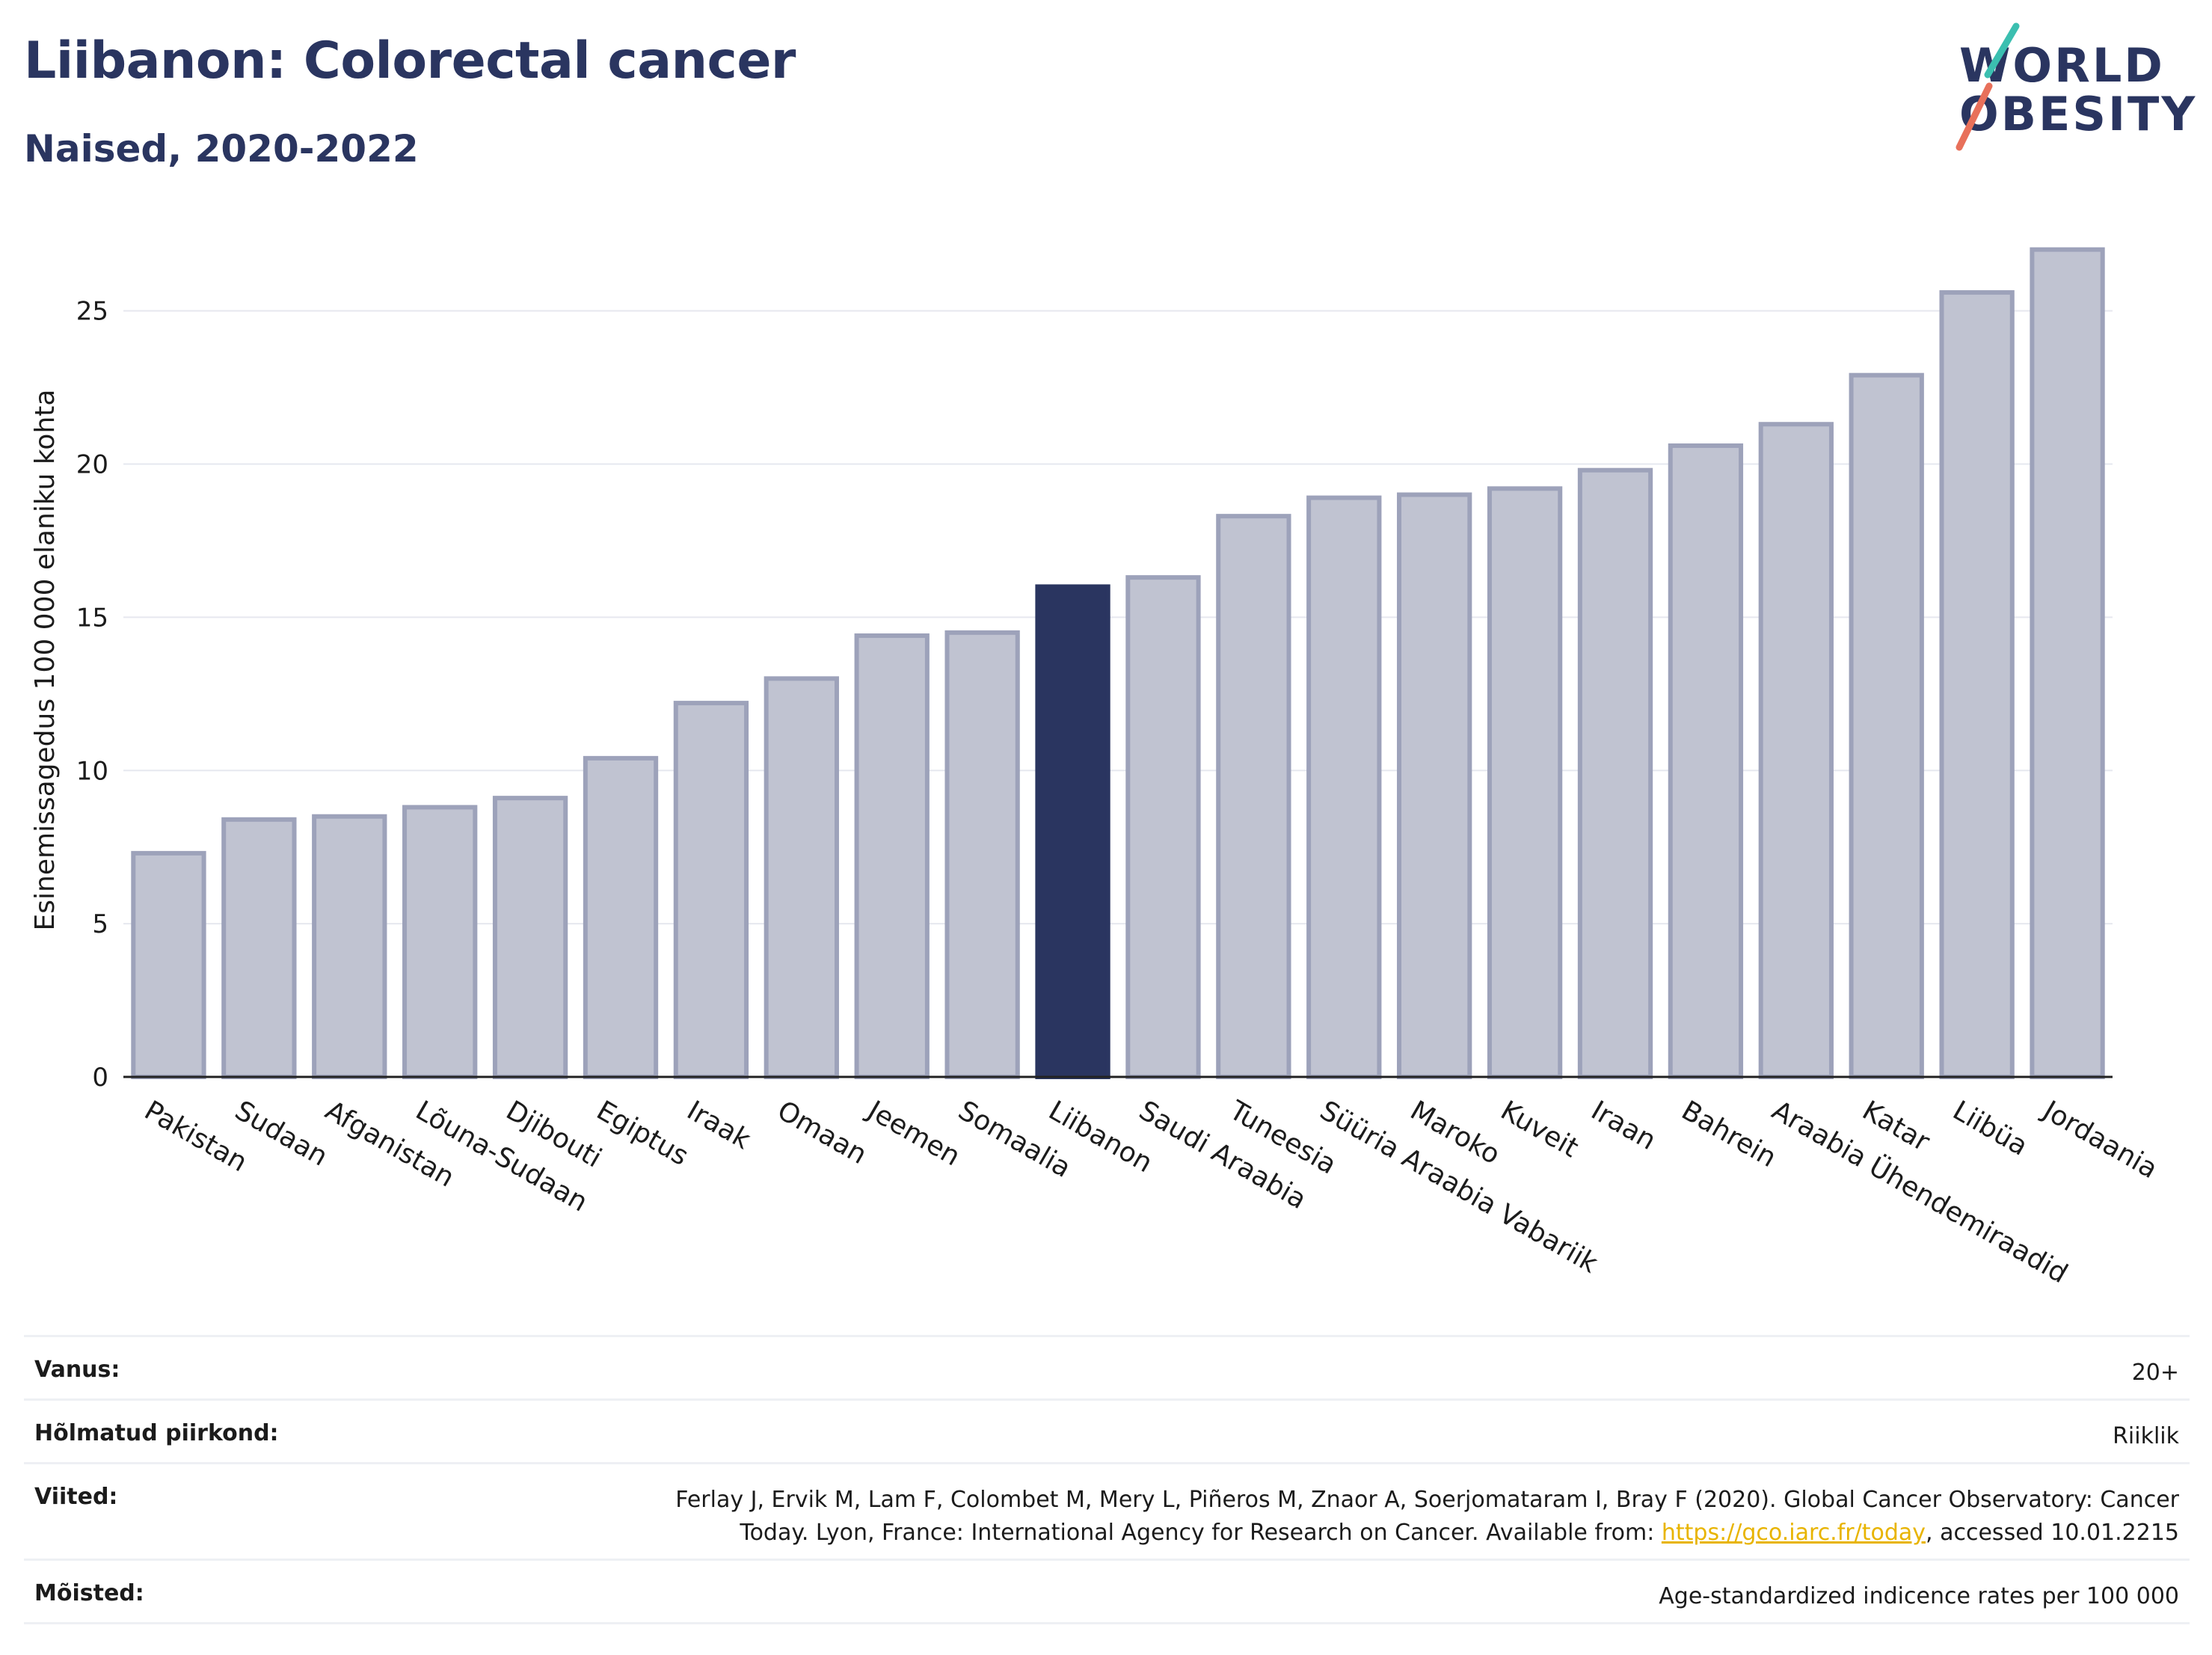 This screenshot has width=2212, height=1655. I want to click on chart-title: Liibanon: Colorectal cancer, so click(410, 60).